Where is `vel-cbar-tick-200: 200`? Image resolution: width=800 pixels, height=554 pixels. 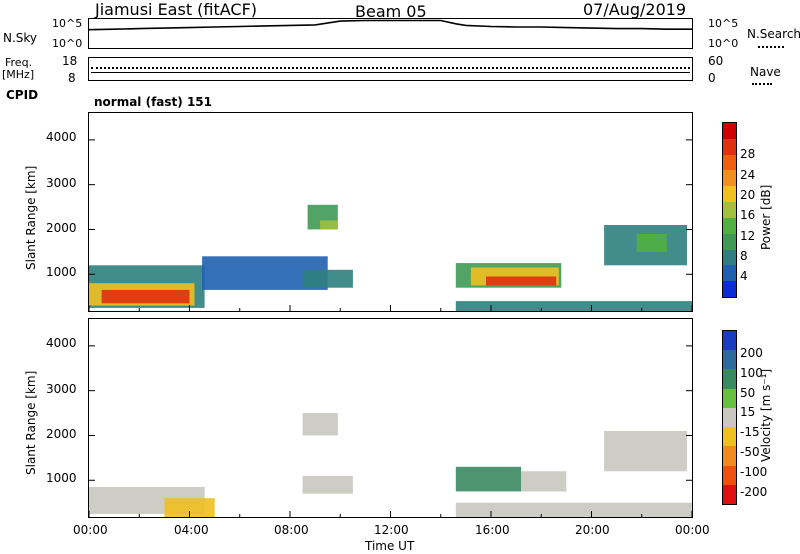
vel-cbar-tick-200: 200 is located at coordinates (751, 353).